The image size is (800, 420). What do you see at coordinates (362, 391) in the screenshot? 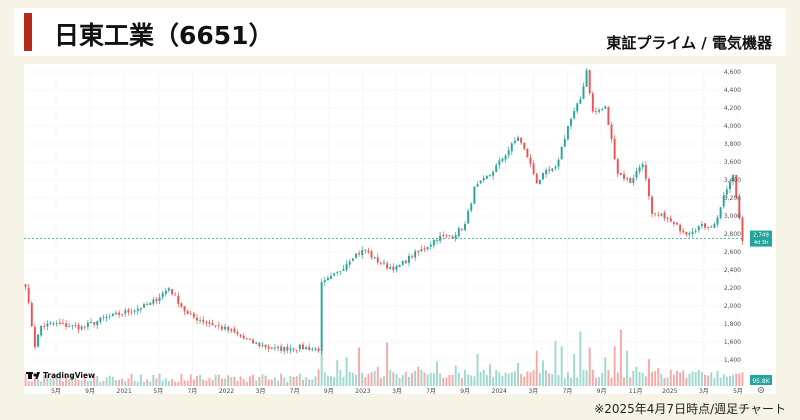
I see `x-tick-label: 2023` at bounding box center [362, 391].